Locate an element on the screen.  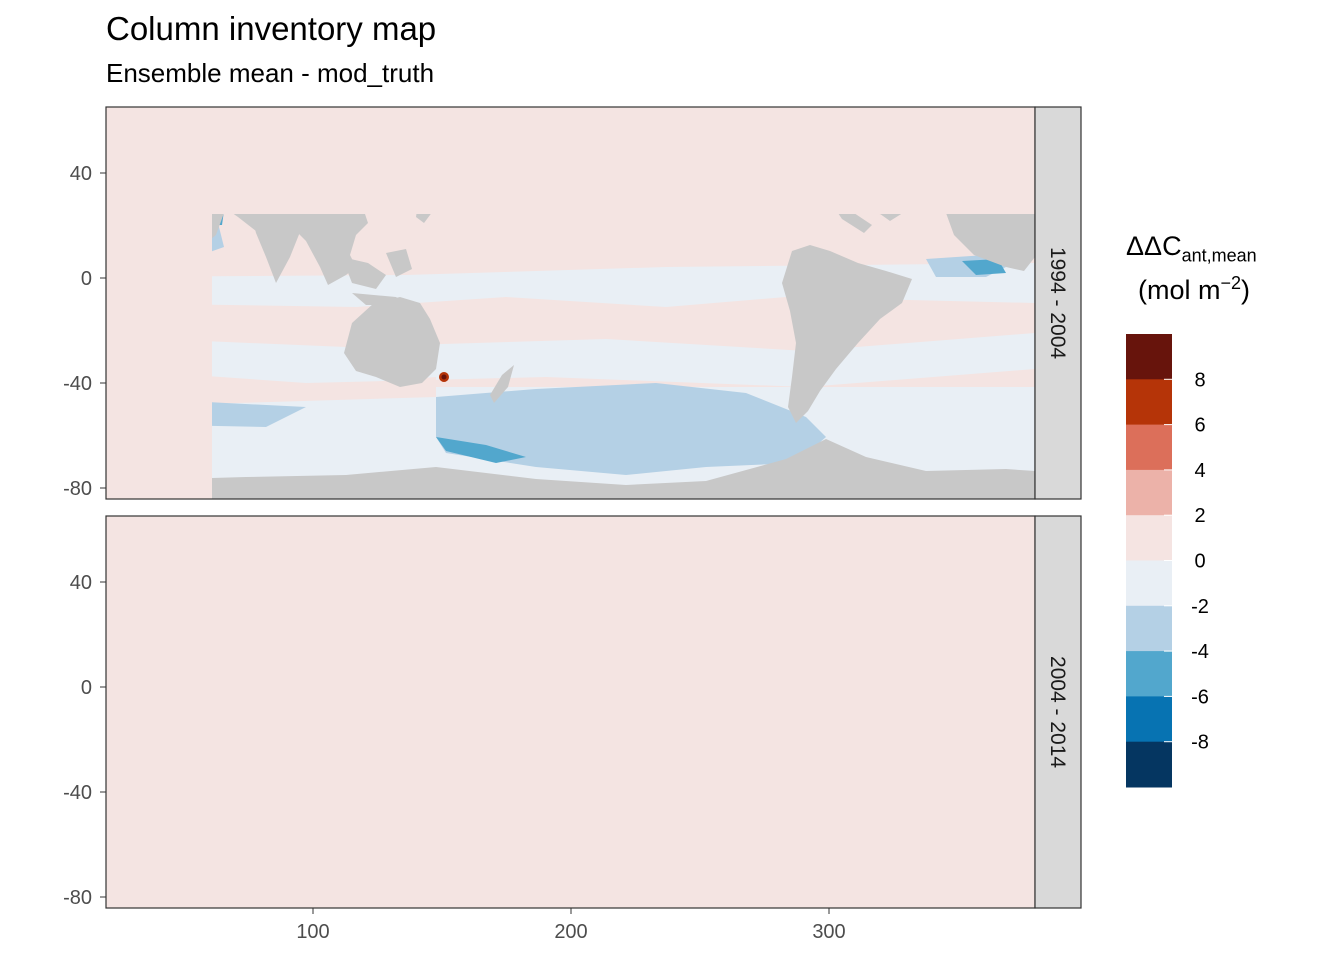
p1-eq-atlantic-mid-blue is located at coordinates (984, 267).